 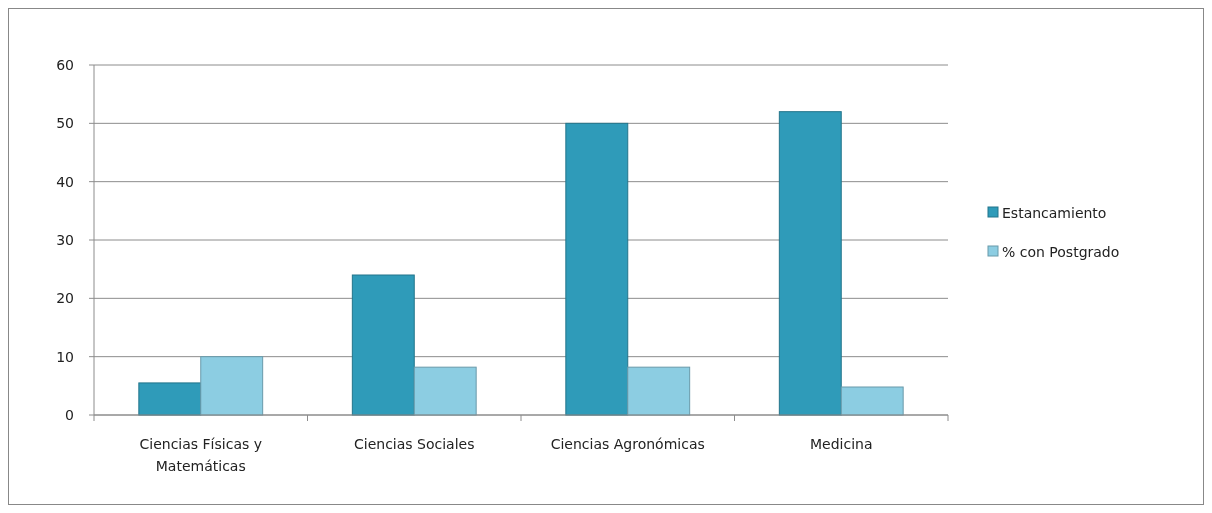 What do you see at coordinates (65, 123) in the screenshot?
I see `y-tick-label: 50` at bounding box center [65, 123].